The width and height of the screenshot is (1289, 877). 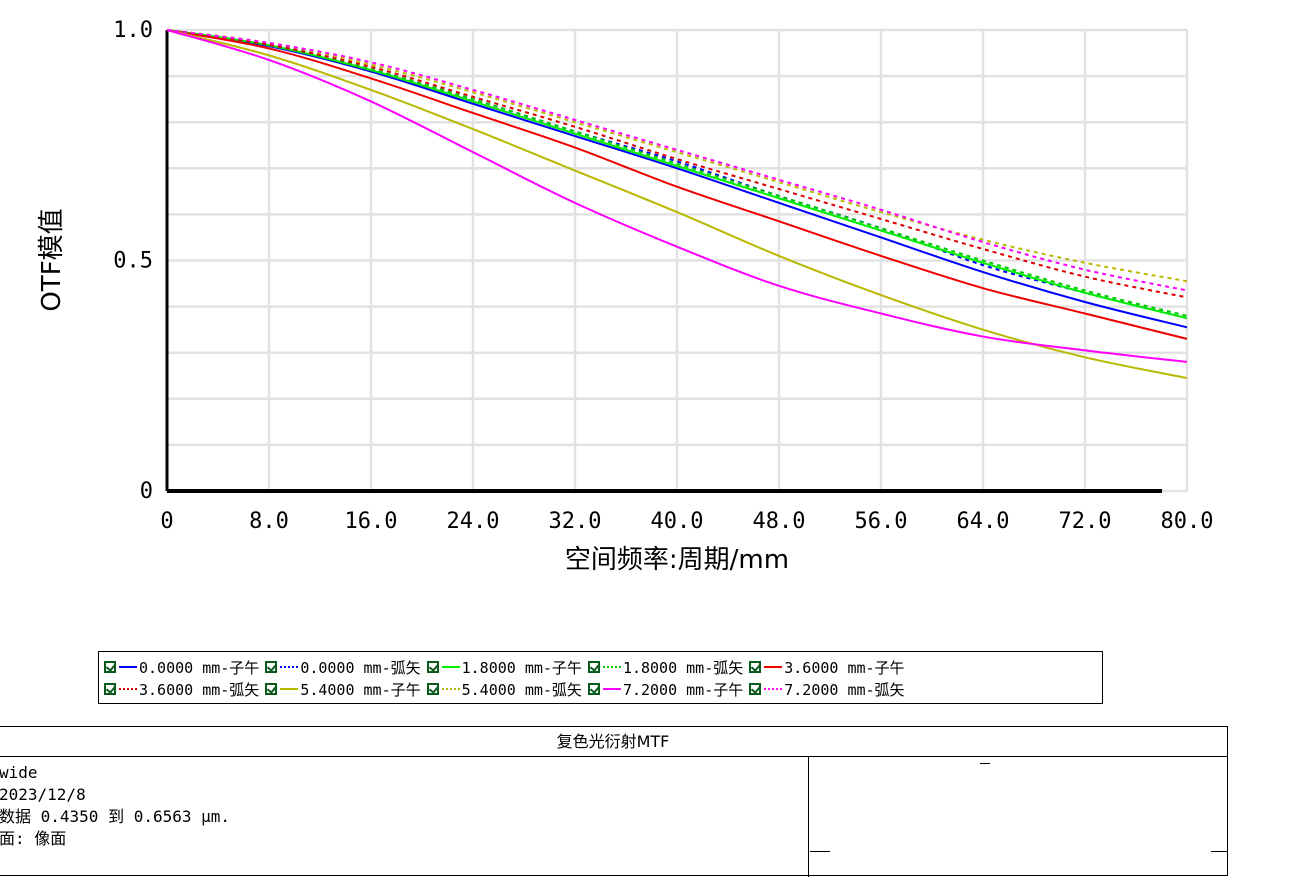 I want to click on x-tick-label: 8.0, so click(x=269, y=521).